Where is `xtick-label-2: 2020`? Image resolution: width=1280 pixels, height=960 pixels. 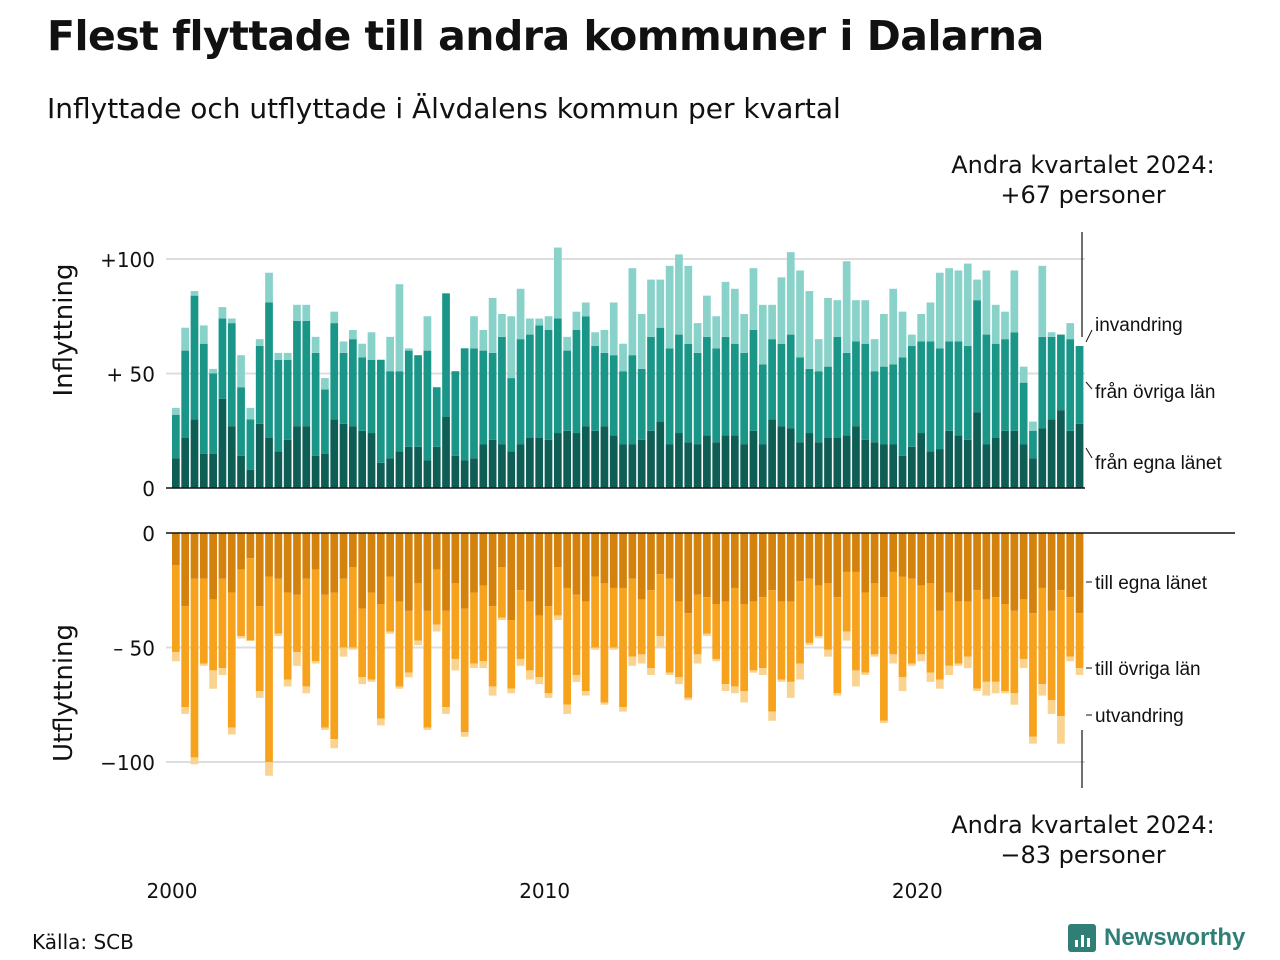
xtick-label-2: 2020 is located at coordinates (917, 891).